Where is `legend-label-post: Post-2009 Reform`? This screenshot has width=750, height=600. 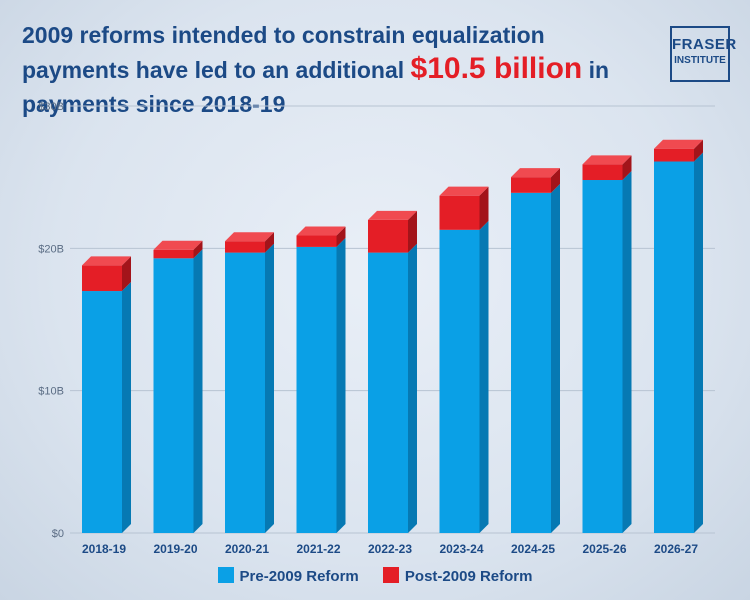 legend-label-post: Post-2009 Reform is located at coordinates (468, 576).